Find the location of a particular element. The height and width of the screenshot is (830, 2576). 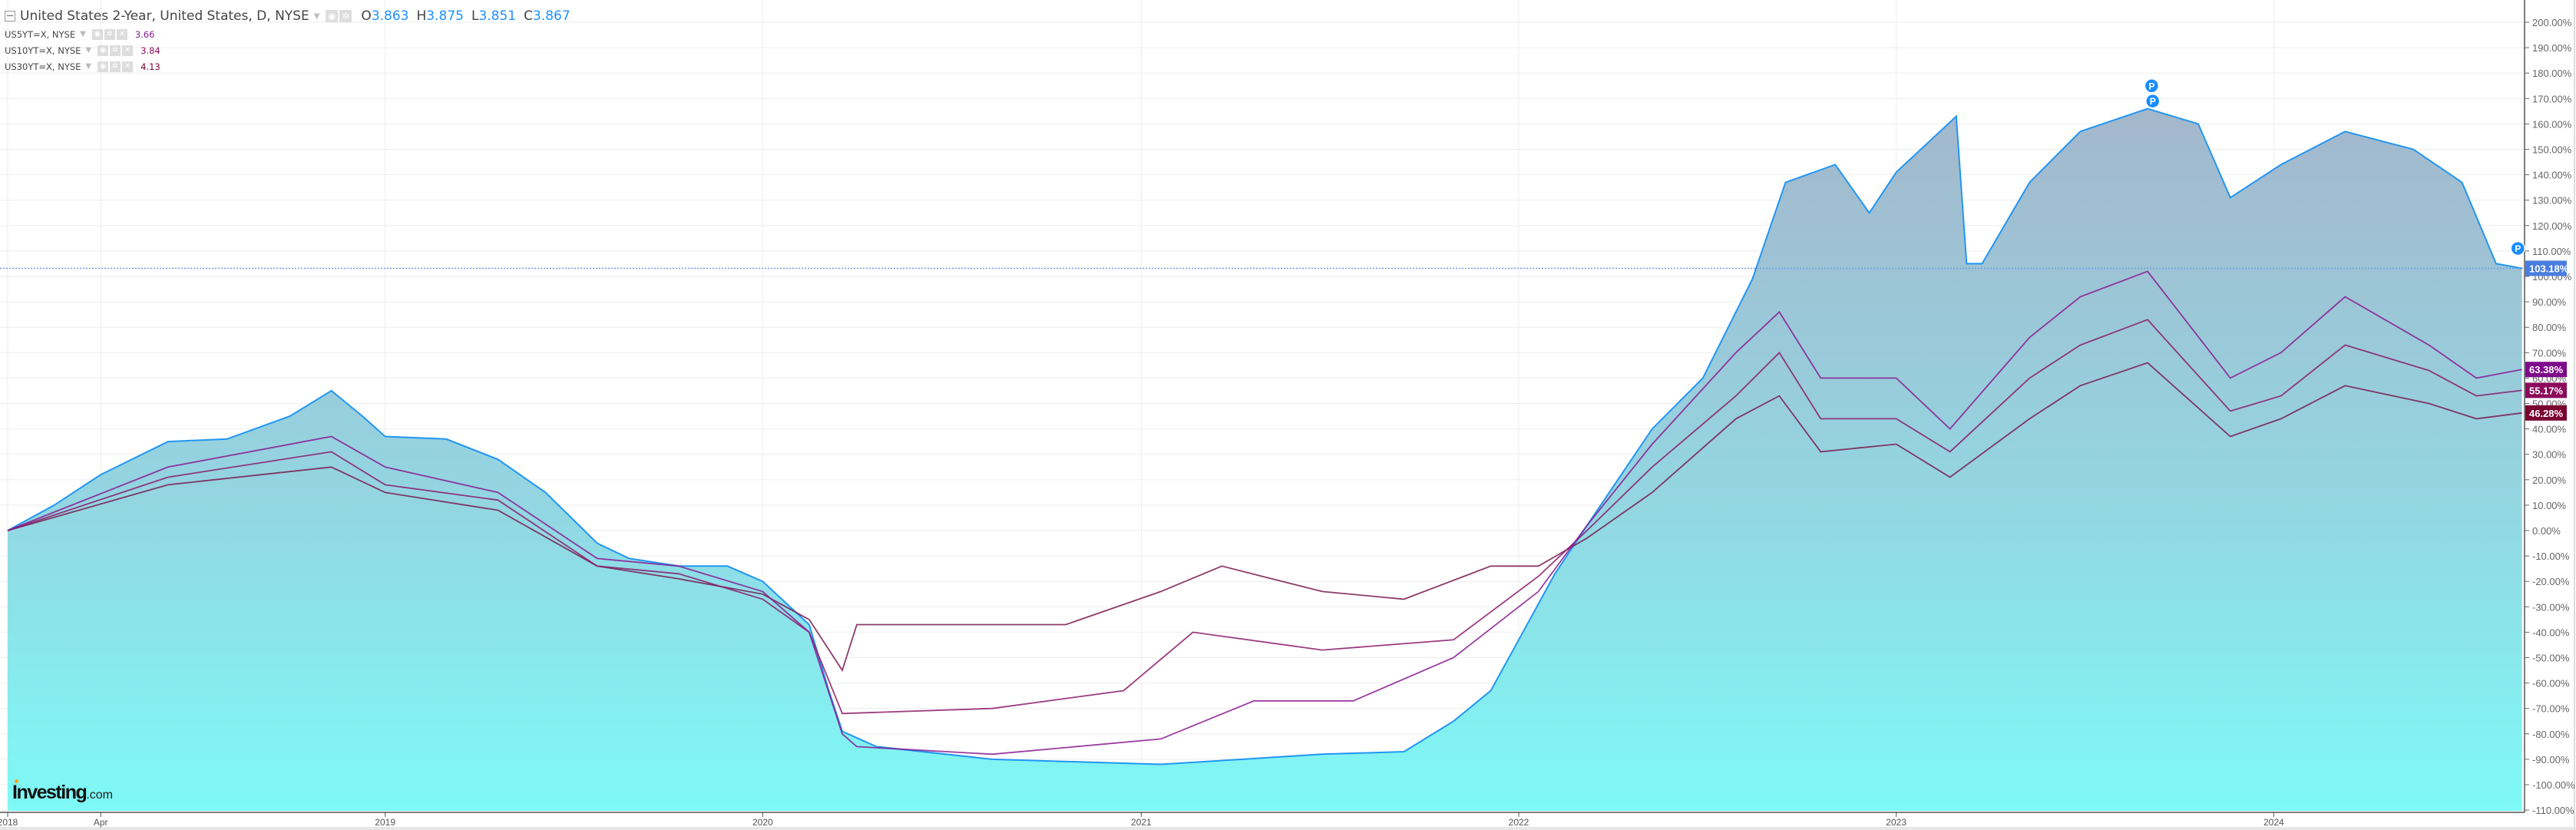

bottom-border is located at coordinates (1288, 828).